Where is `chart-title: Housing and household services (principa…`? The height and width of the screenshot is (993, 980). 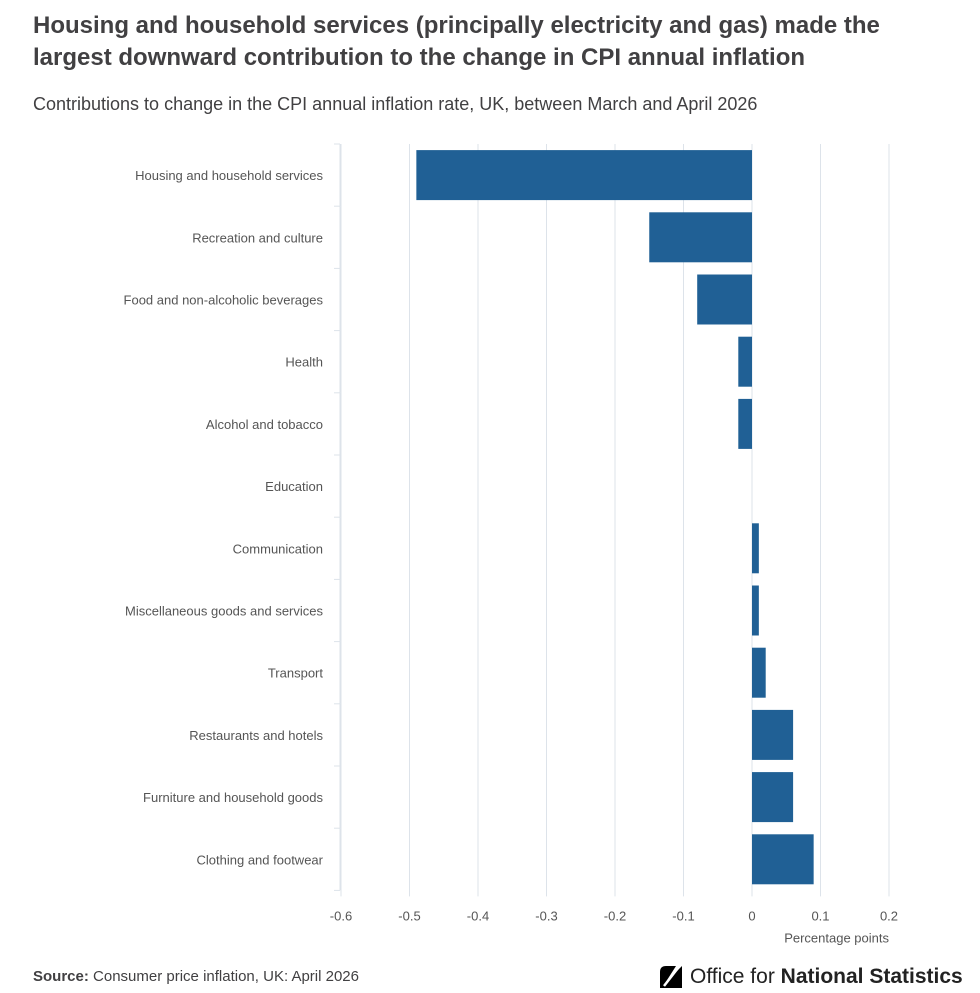 chart-title: Housing and household services (principa… is located at coordinates (456, 41).